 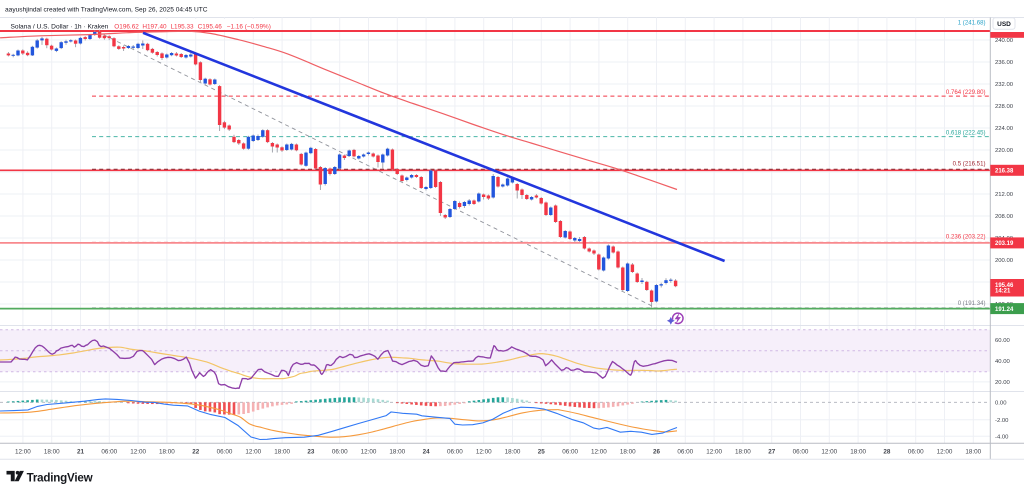 I want to click on svg-text: 0.618 (222.45), so click(x=966, y=132).